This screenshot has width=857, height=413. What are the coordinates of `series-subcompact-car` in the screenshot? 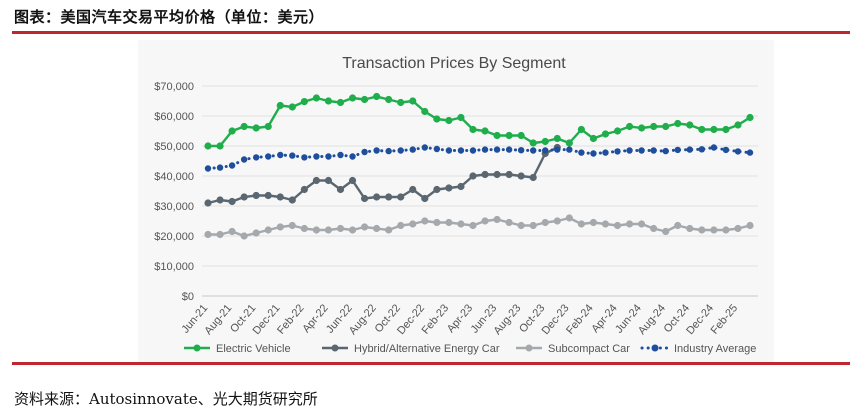 It's located at (479, 227).